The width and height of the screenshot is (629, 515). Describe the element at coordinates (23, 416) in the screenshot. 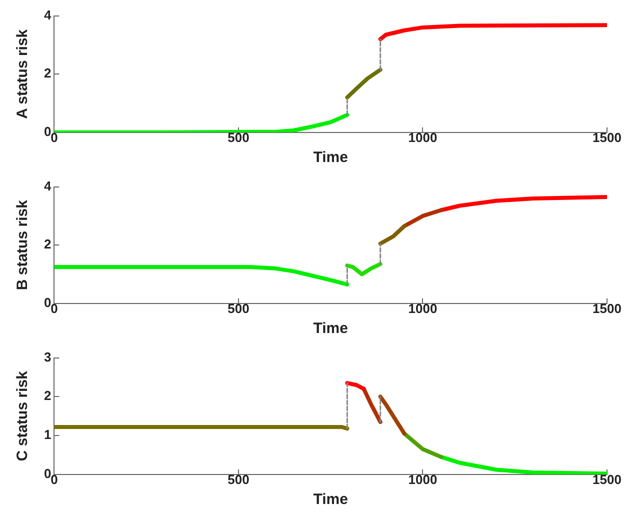

I see `y-axis-title: C status risk` at that location.